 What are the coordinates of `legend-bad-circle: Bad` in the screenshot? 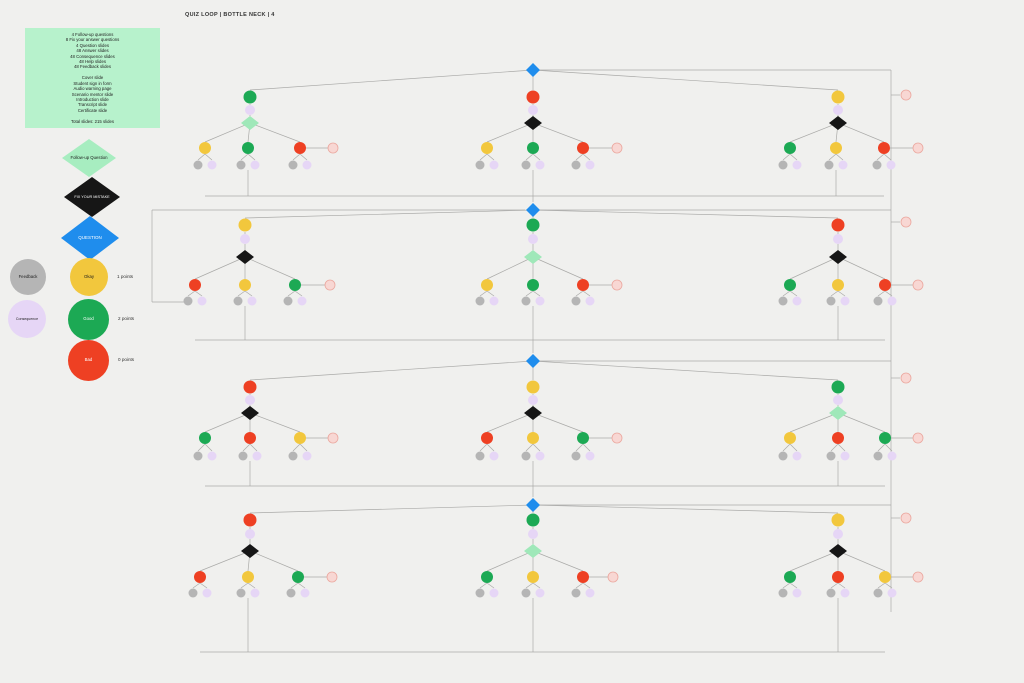 It's located at (88, 360).